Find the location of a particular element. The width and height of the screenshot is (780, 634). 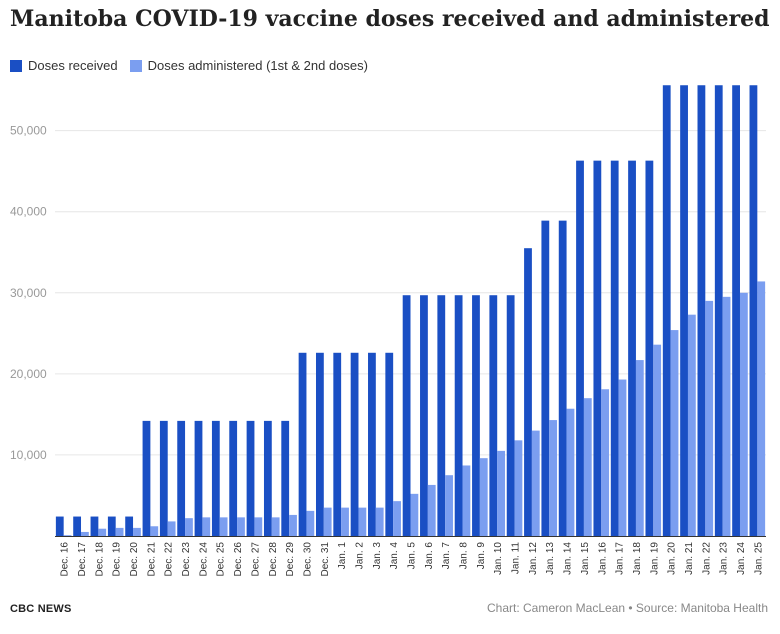

x-tick-label: Dec. 17 is located at coordinates (82, 559).